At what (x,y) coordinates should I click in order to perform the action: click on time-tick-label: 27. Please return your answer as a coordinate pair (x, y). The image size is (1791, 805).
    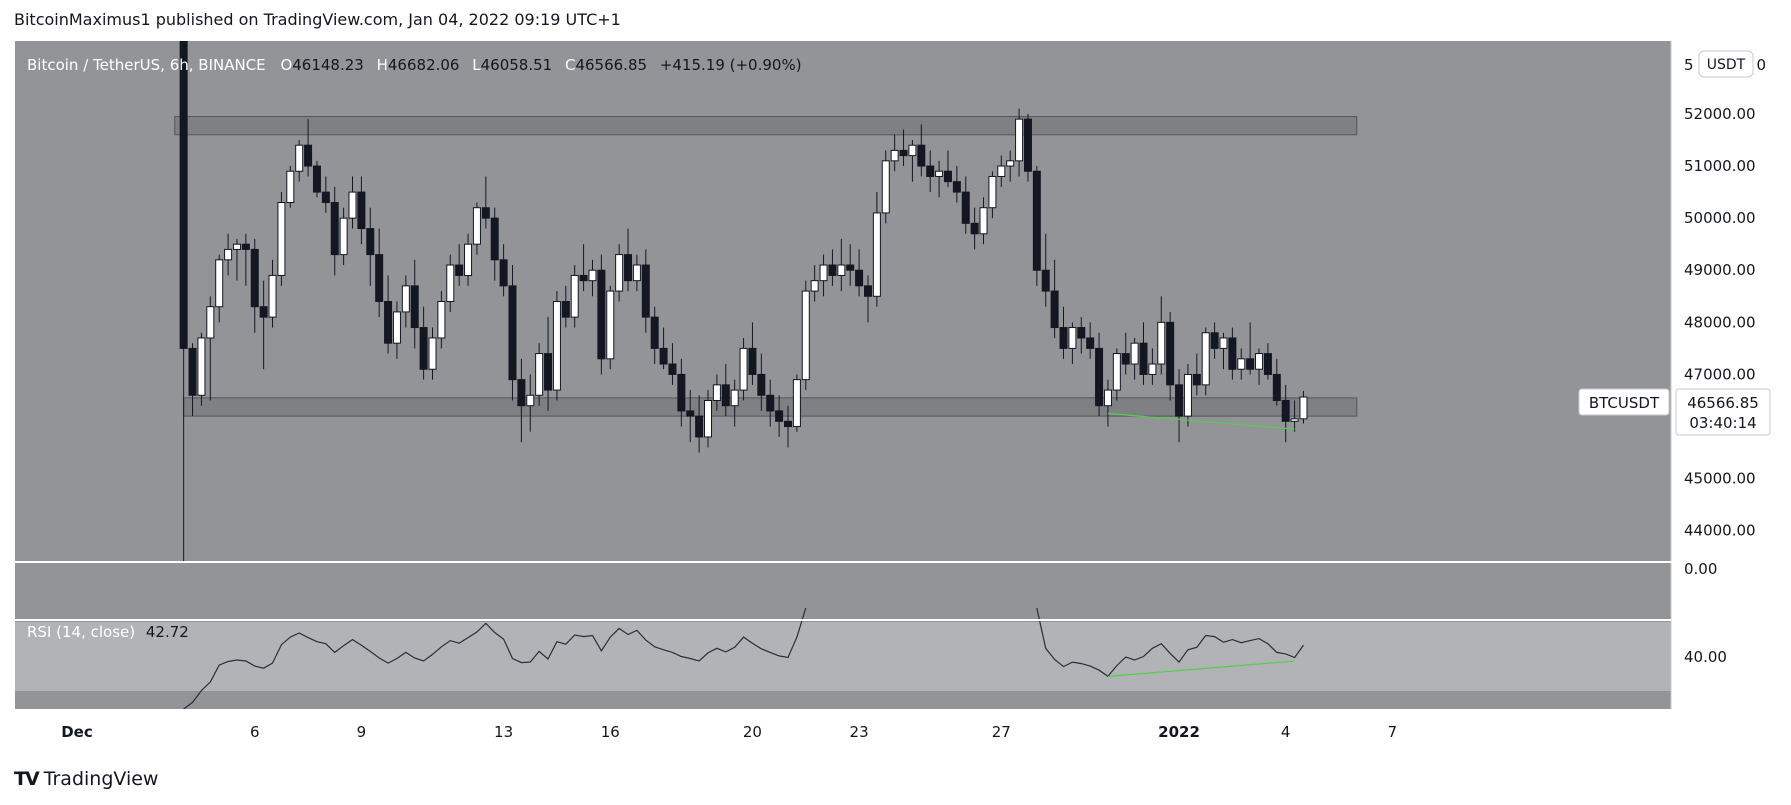
    Looking at the image, I should click on (1001, 732).